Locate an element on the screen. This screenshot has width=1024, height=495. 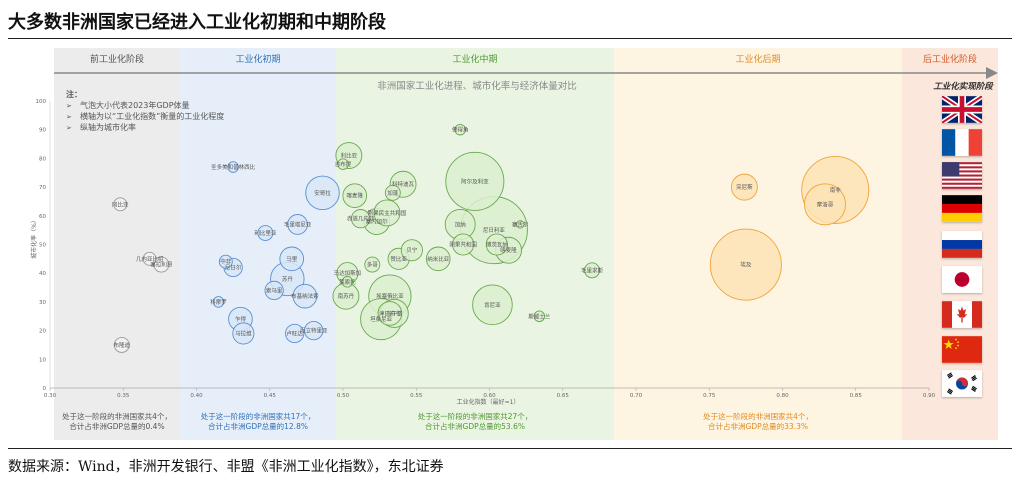
usa-flag-icon is located at coordinates (962, 175).